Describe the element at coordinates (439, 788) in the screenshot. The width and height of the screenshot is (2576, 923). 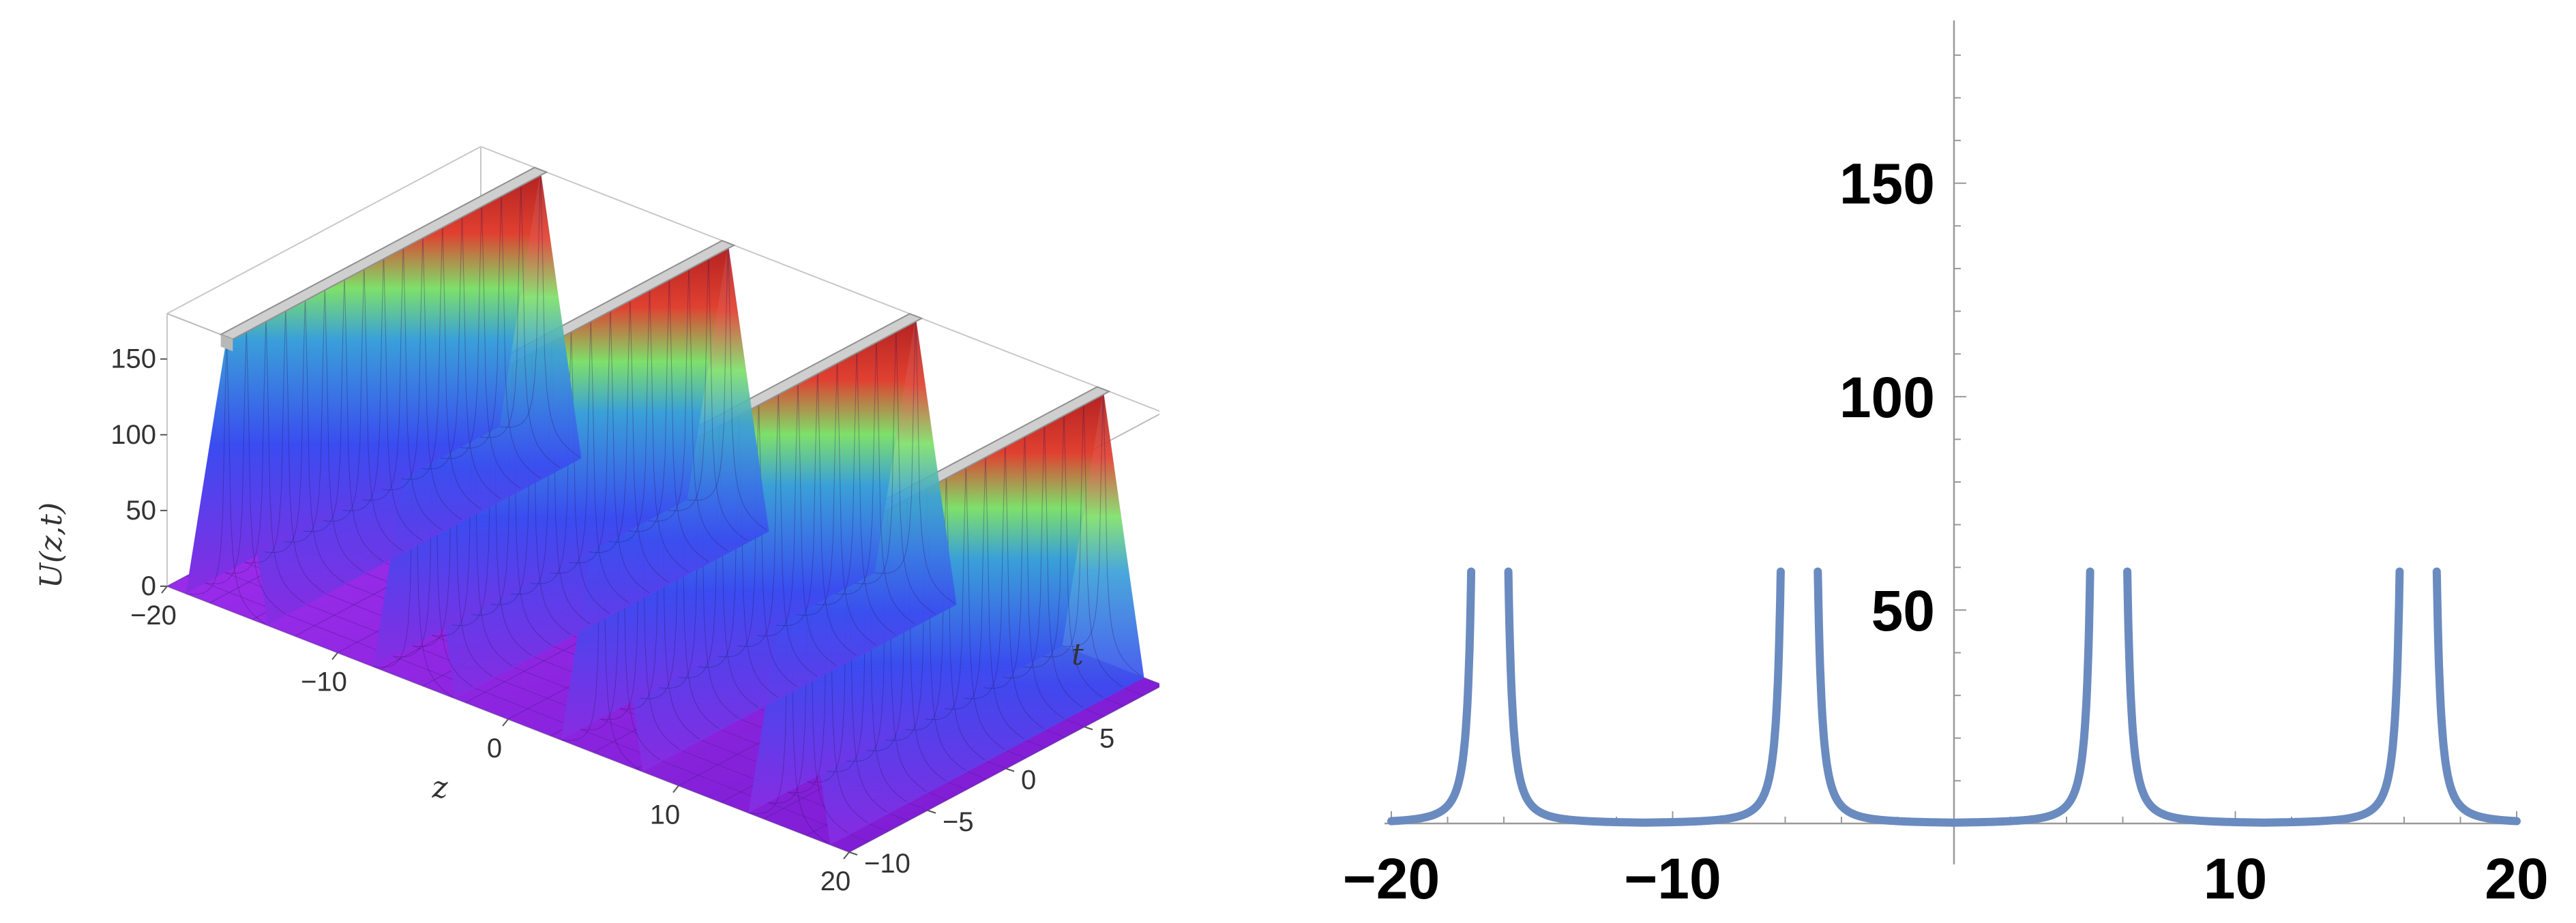
I see `surface-x-axis-label: z` at that location.